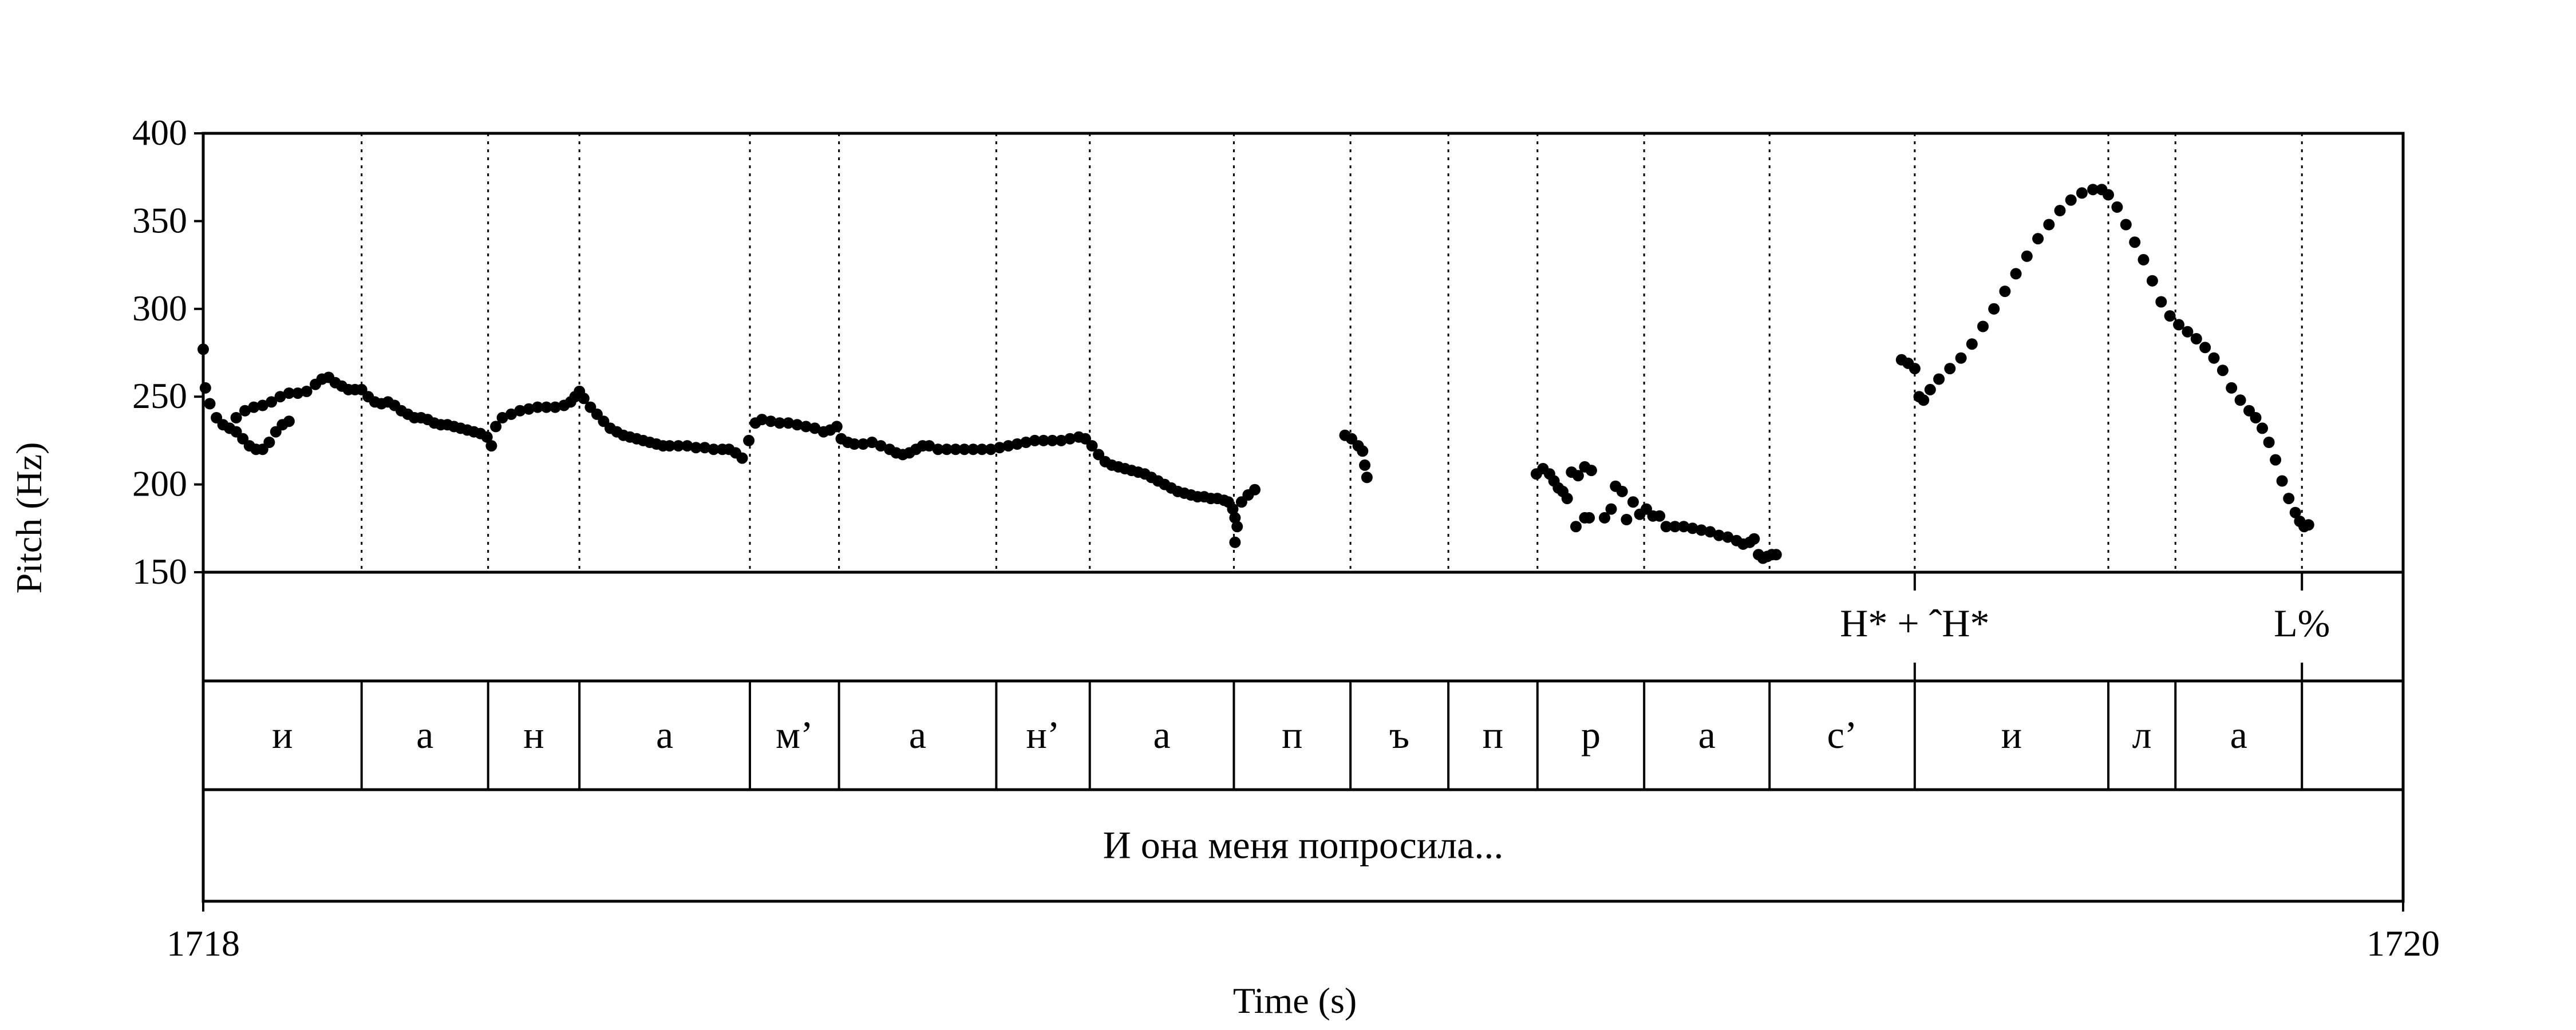  I want to click on utterance-tier-frame, so click(1303, 845).